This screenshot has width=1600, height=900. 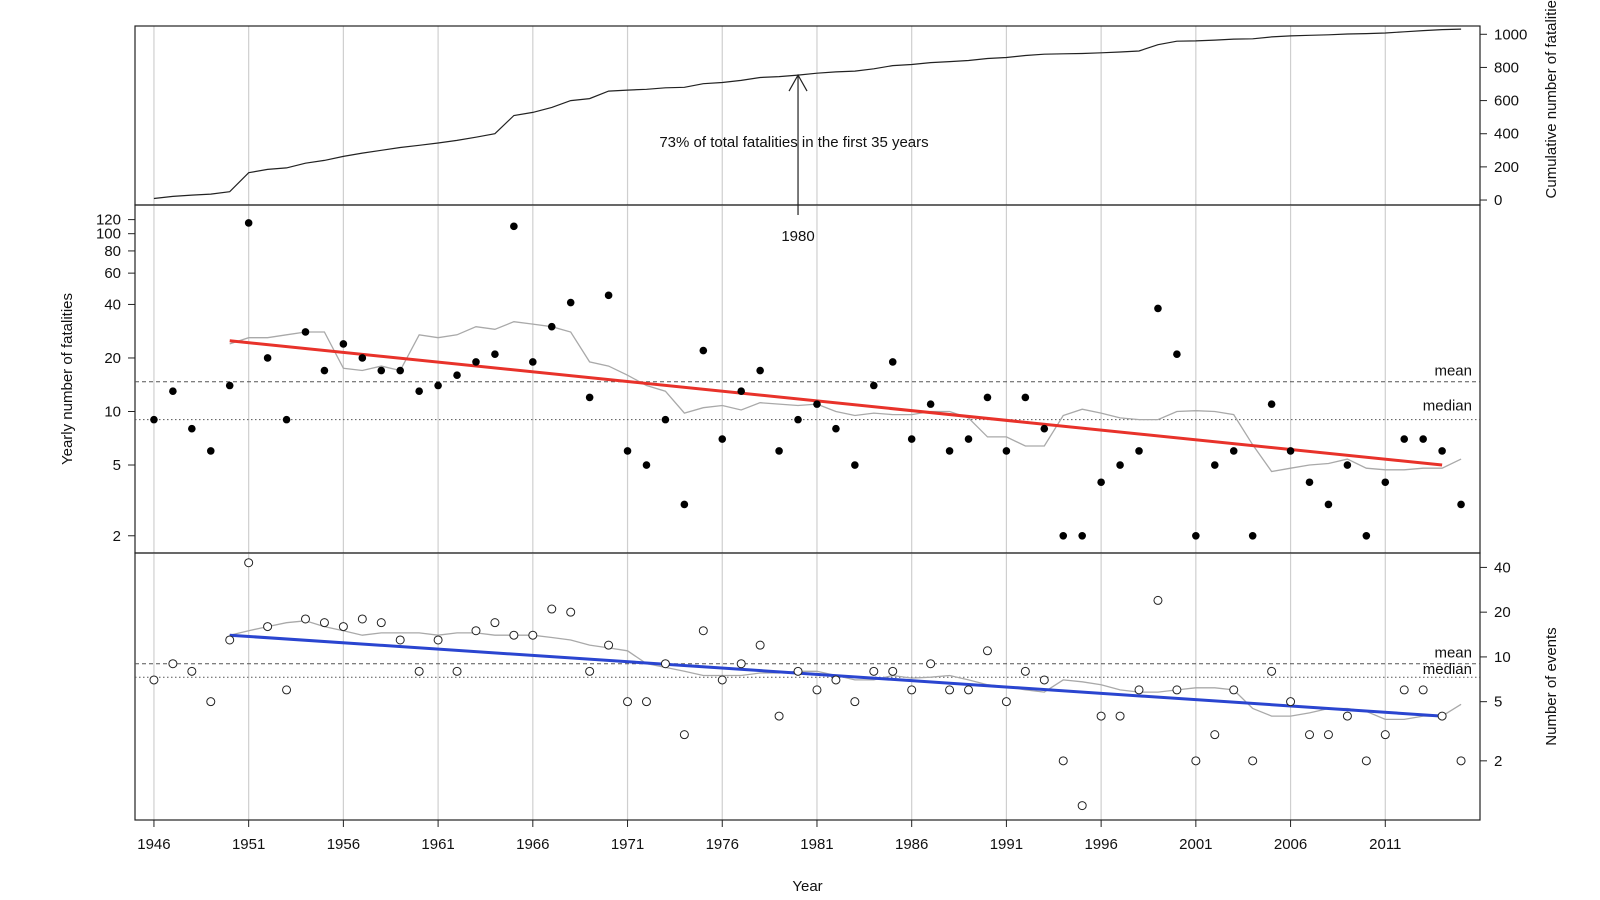 I want to click on x-tick-label: 1986, so click(x=911, y=844).